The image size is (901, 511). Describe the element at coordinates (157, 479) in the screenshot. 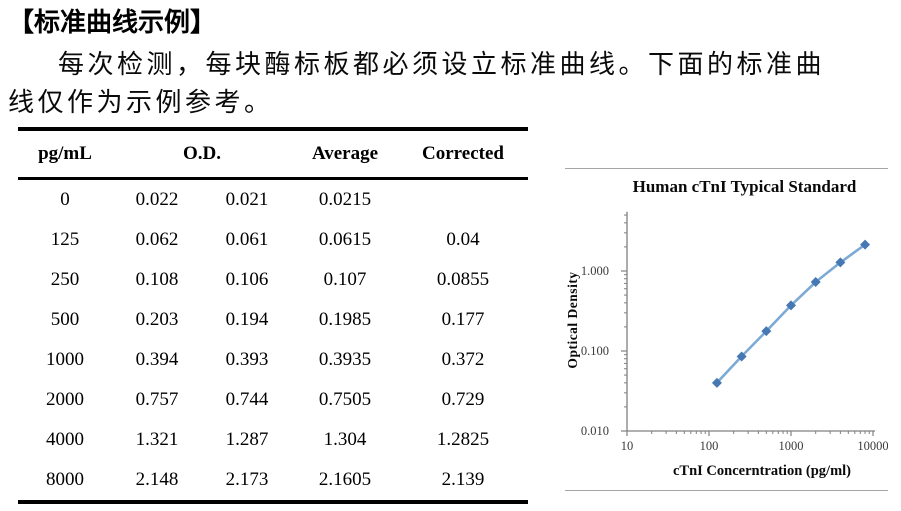

I see `od1-cell: 2.148` at that location.